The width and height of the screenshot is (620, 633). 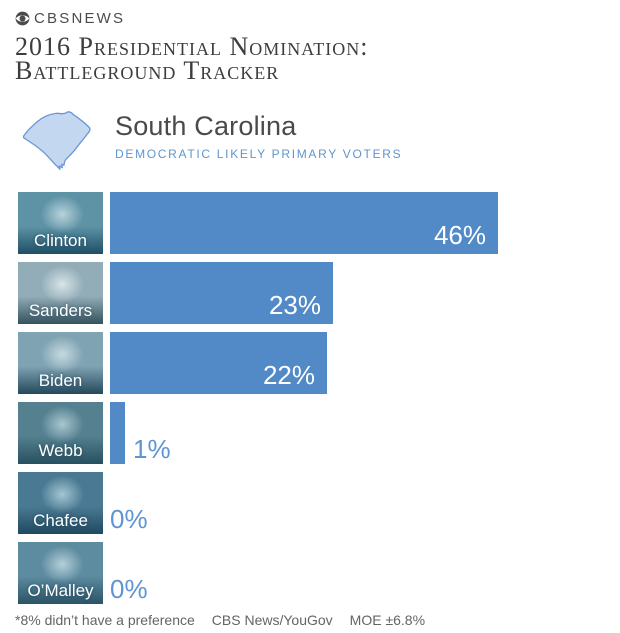 What do you see at coordinates (259, 154) in the screenshot?
I see `electorate-subtitle: DEMOCRATIC LIKELY PRIMARY VOTERS` at bounding box center [259, 154].